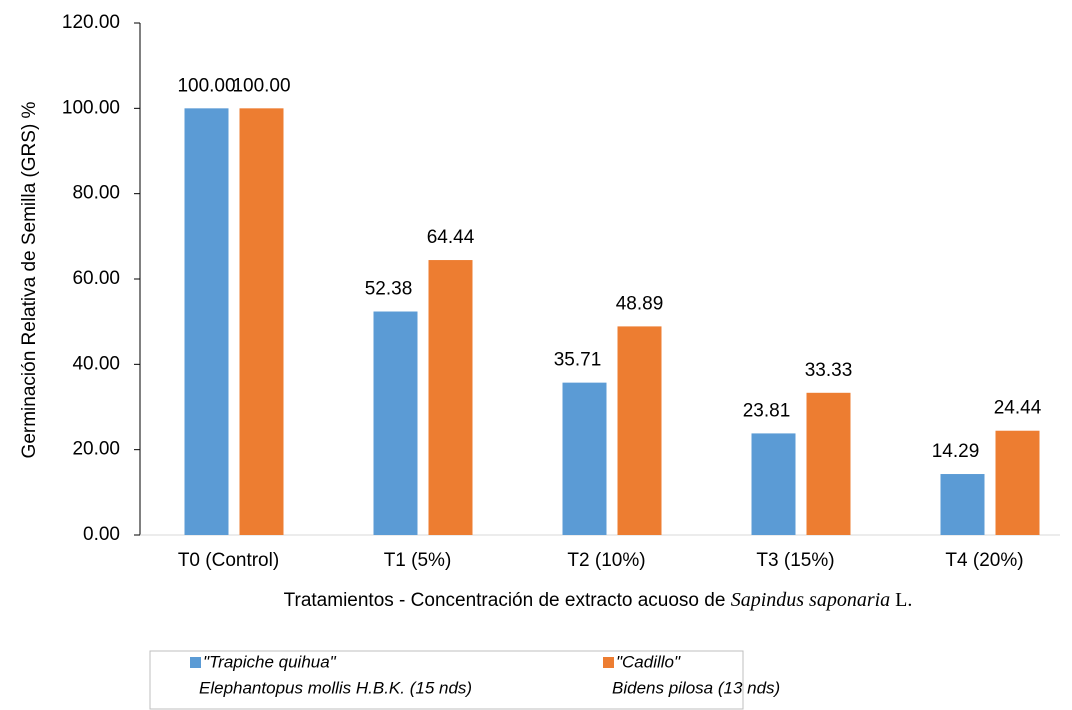 The image size is (1072, 710). Describe the element at coordinates (984, 560) in the screenshot. I see `x-tick-label: T4 (20%)` at that location.